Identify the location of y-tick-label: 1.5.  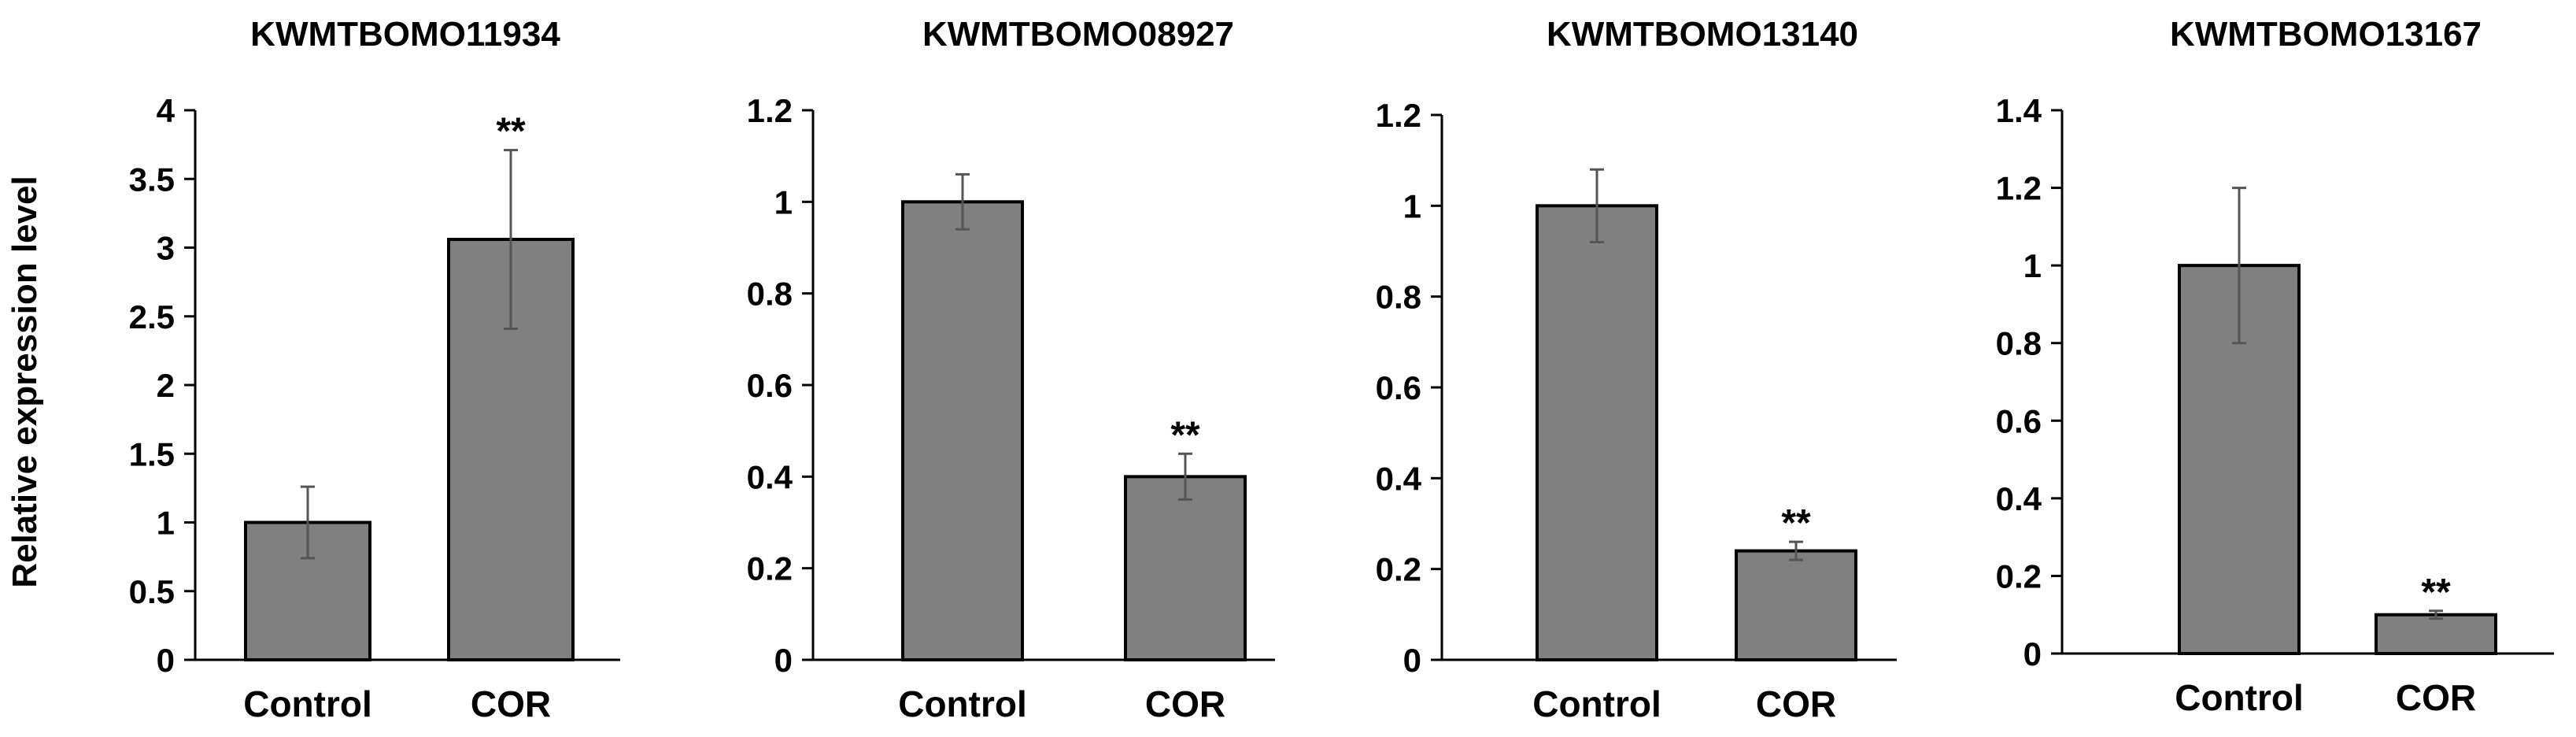
(152, 453).